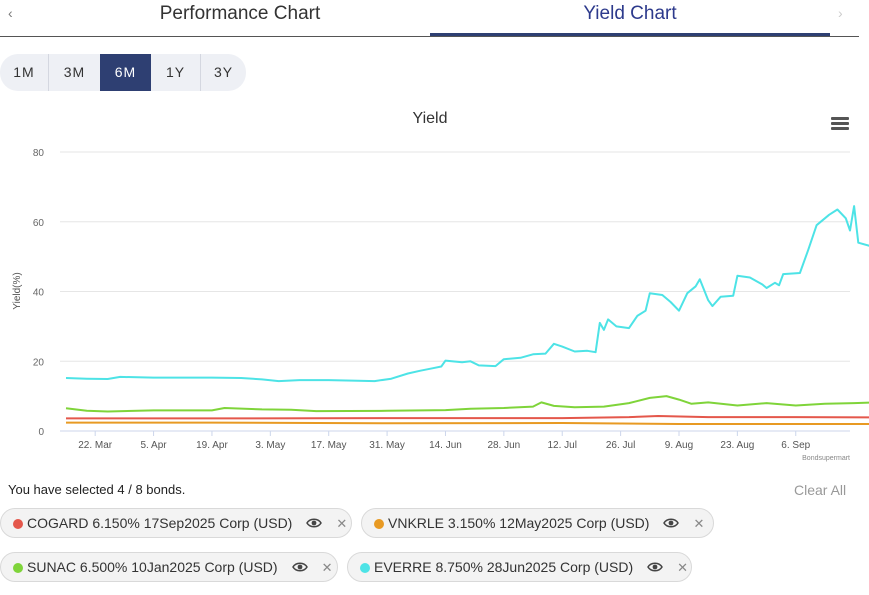  What do you see at coordinates (504, 567) in the screenshot?
I see `bond-chip-label: EVERRE 8.750% 28Jun2025 Corp (USD)` at bounding box center [504, 567].